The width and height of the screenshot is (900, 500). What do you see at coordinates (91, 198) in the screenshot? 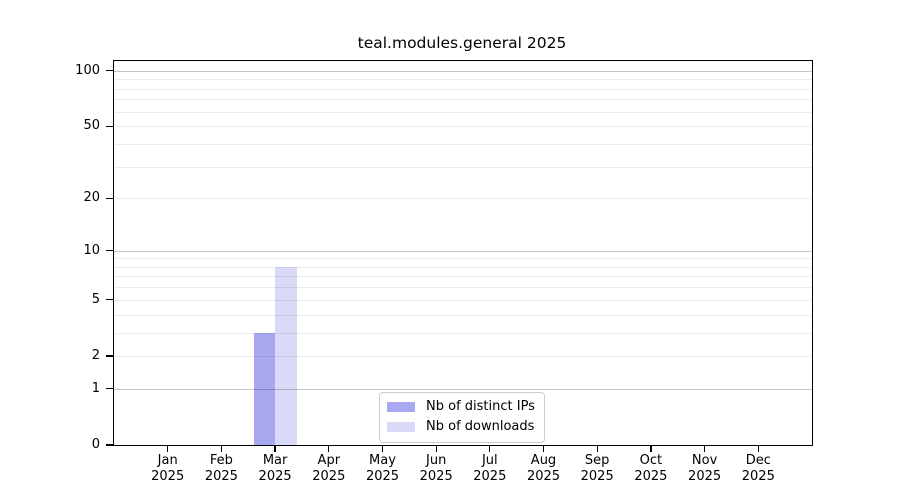
I see `y-tick-label: 20` at bounding box center [91, 198].